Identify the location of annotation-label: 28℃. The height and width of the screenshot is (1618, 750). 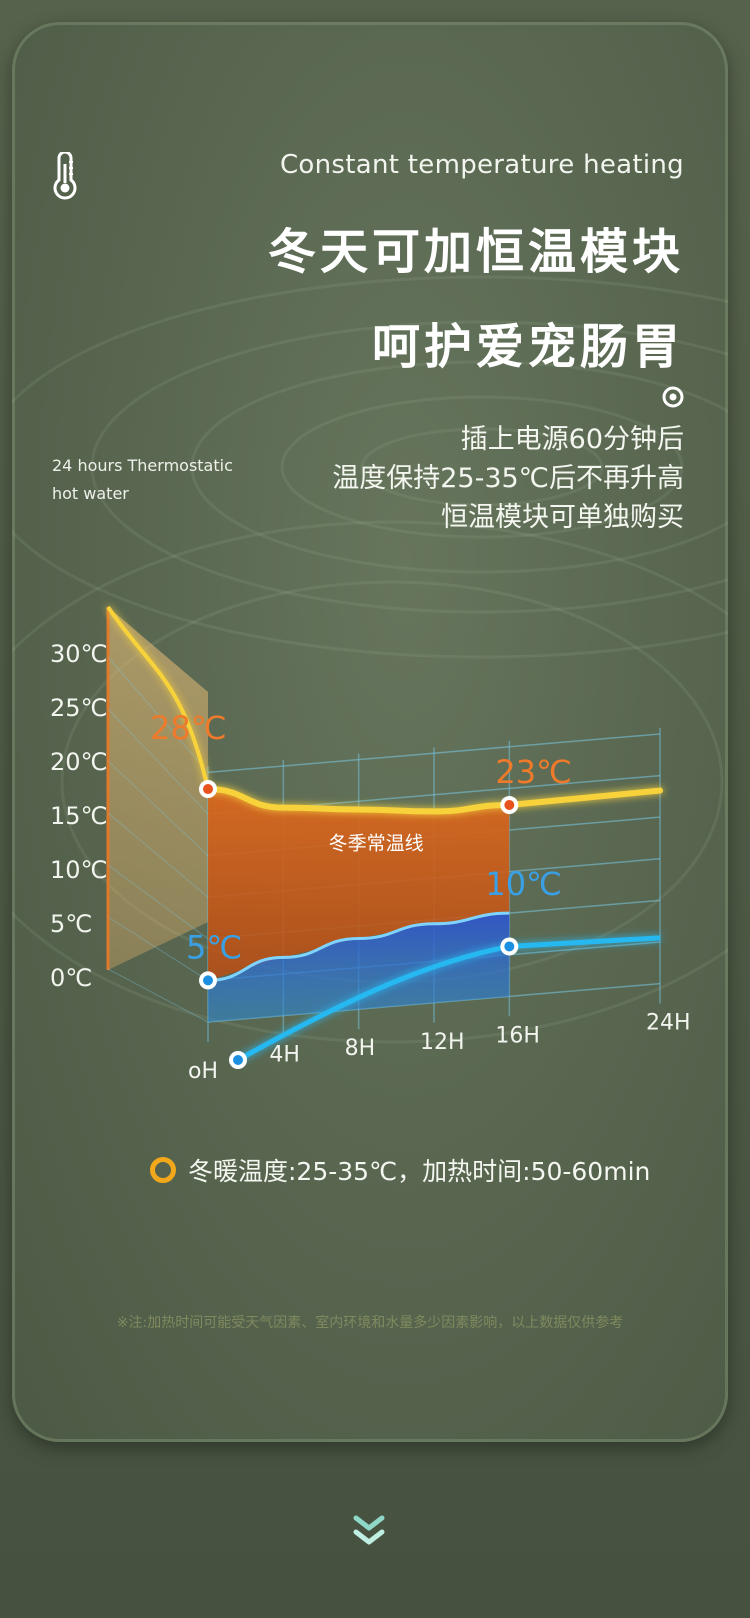
(188, 728).